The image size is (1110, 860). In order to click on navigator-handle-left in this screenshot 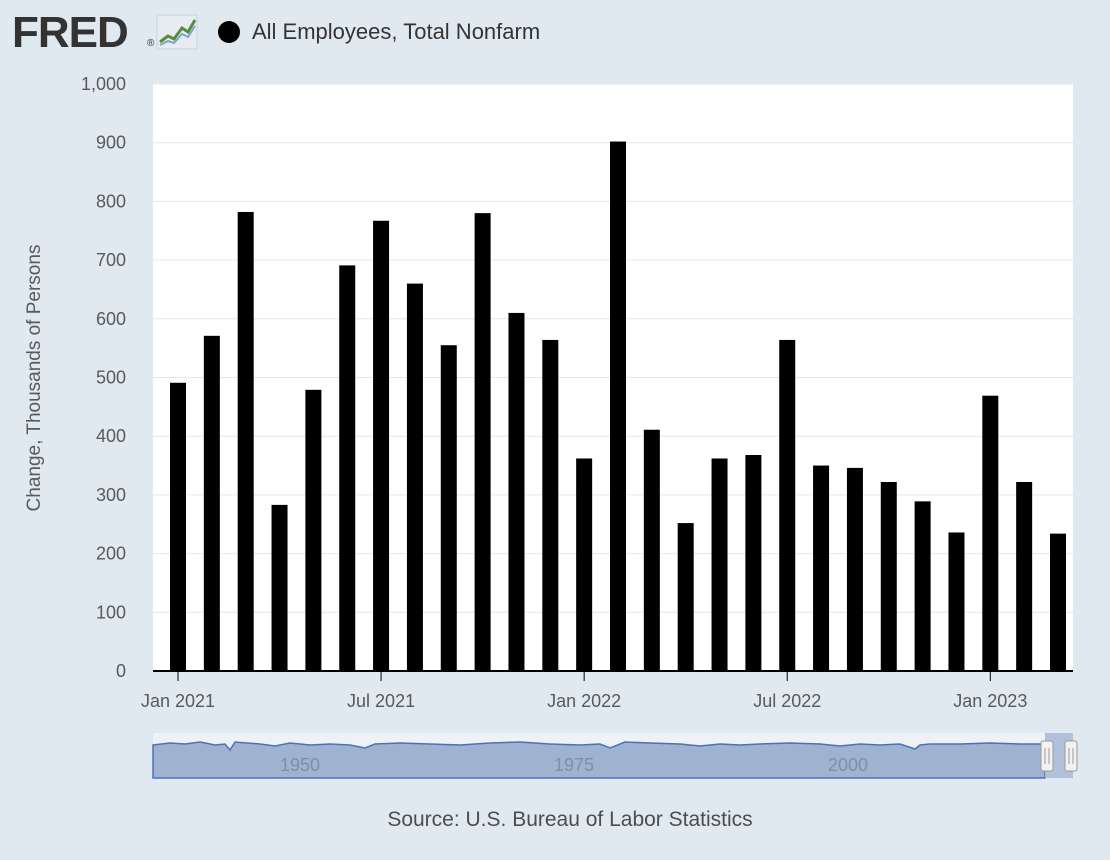, I will do `click(1047, 756)`.